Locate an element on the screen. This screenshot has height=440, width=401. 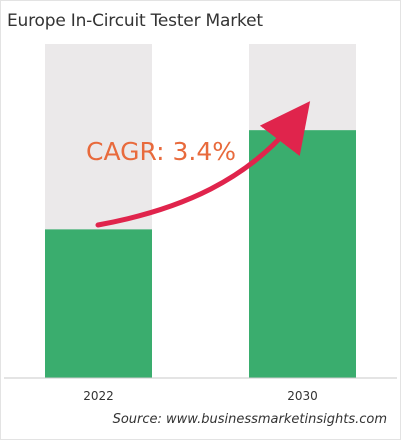
x-tick-label-2022: 2022 is located at coordinates (98, 396).